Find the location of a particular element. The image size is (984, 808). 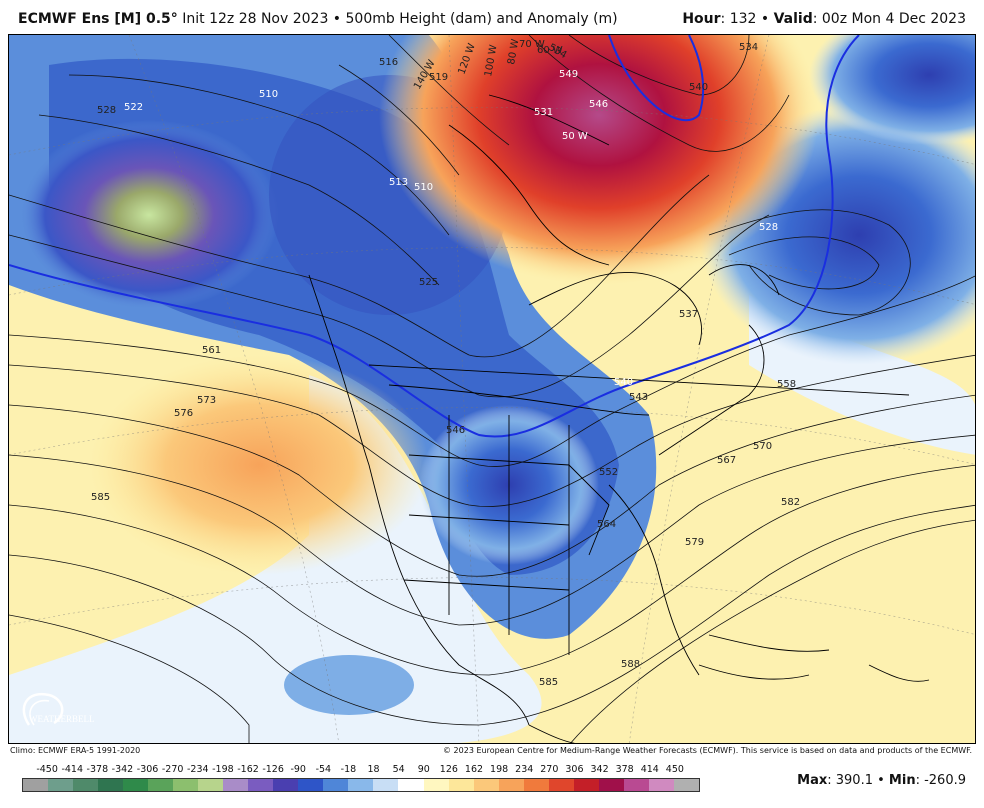

colorbar-tick-label: -162 is located at coordinates (248, 769).